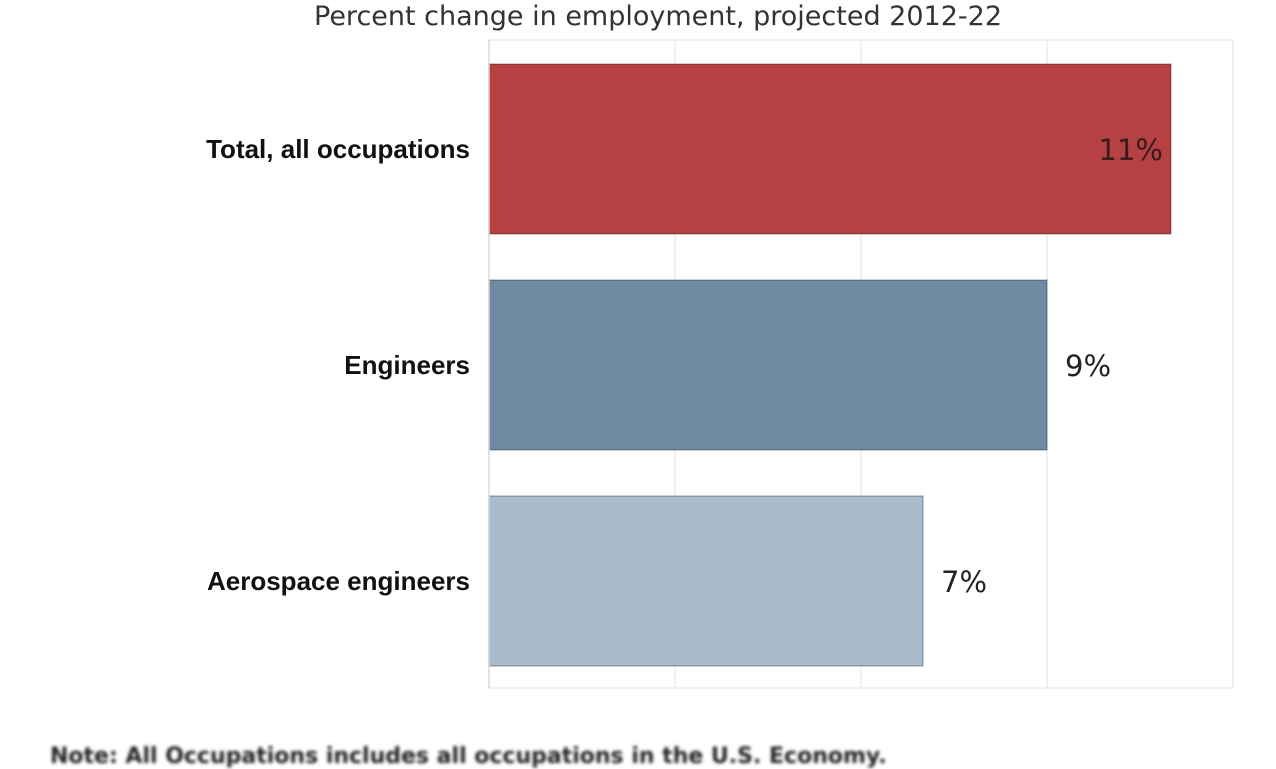 Image resolution: width=1276 pixels, height=769 pixels. What do you see at coordinates (1088, 366) in the screenshot?
I see `data-label: 9%` at bounding box center [1088, 366].